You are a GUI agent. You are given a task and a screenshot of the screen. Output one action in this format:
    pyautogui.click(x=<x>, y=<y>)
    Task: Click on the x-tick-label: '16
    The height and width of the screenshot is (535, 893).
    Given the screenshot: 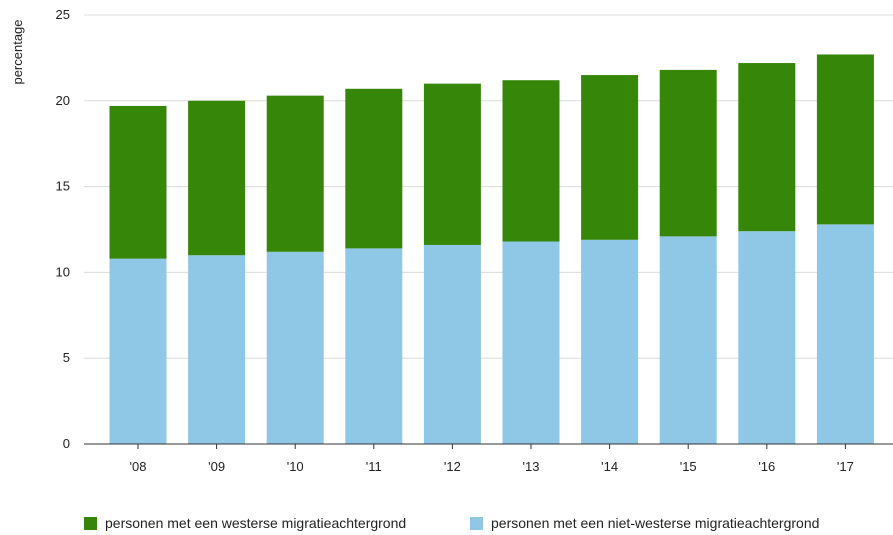 What is the action you would take?
    pyautogui.click(x=766, y=466)
    